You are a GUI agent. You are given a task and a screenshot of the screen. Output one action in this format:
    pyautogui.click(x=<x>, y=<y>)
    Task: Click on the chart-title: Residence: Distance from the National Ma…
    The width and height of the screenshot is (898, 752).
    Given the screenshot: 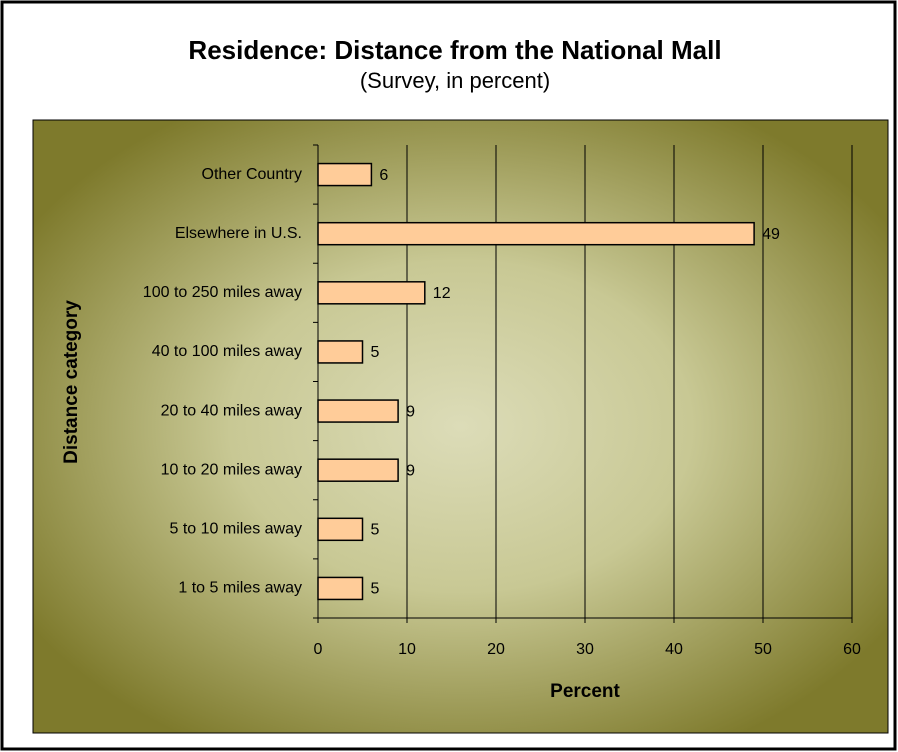 What is the action you would take?
    pyautogui.click(x=454, y=50)
    